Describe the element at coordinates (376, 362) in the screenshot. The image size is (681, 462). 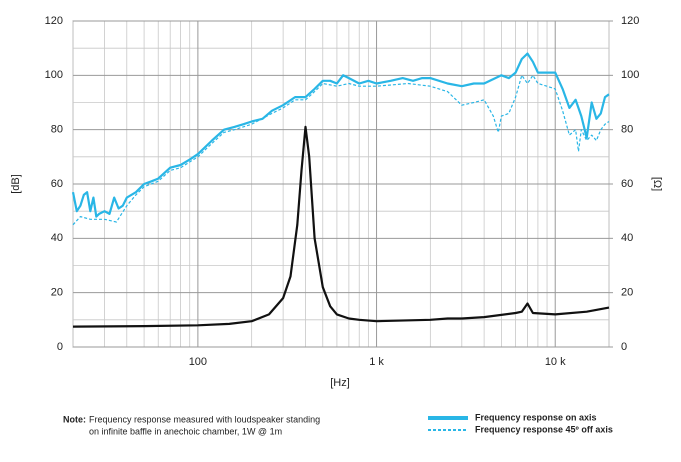
I see `x-tick-label: 1 k` at that location.